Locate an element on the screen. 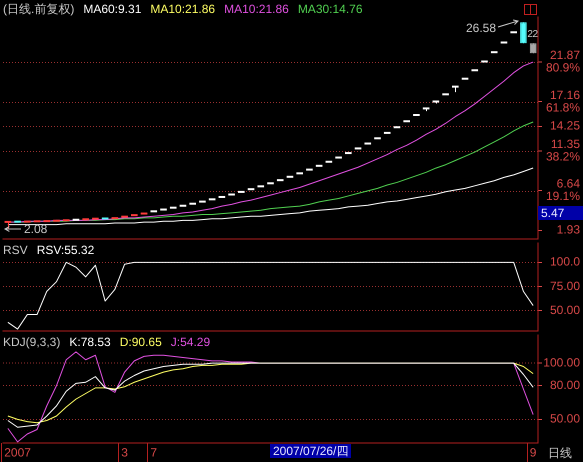  x-tick-label: 3 is located at coordinates (124, 453).